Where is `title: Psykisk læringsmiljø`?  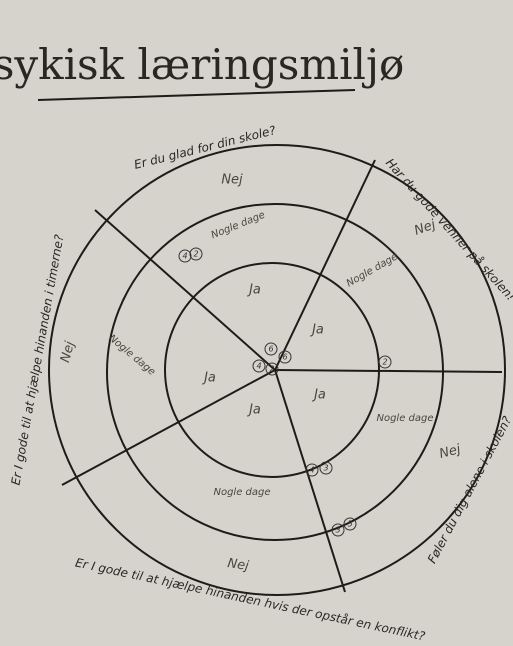 title: Psykisk læringsmiljø is located at coordinates (202, 64).